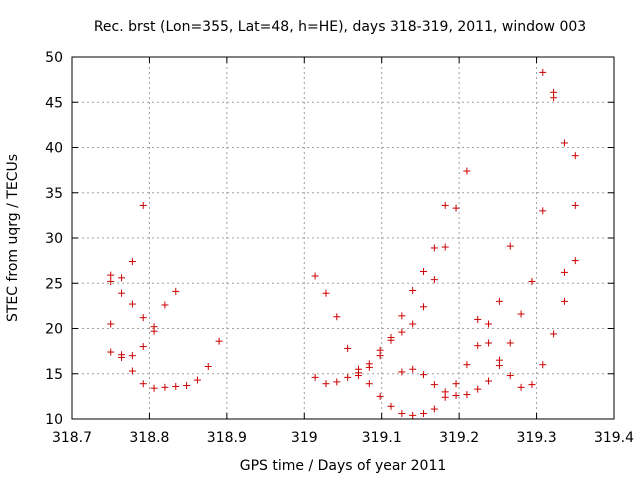 The width and height of the screenshot is (640, 480). What do you see at coordinates (54, 58) in the screenshot?
I see `y-tick-label: 50` at bounding box center [54, 58].